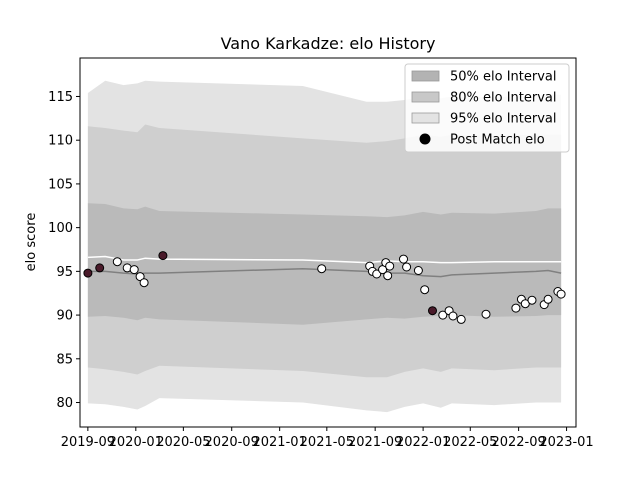 The height and width of the screenshot is (480, 640). What do you see at coordinates (425, 139) in the screenshot?
I see `legend-marker` at bounding box center [425, 139].